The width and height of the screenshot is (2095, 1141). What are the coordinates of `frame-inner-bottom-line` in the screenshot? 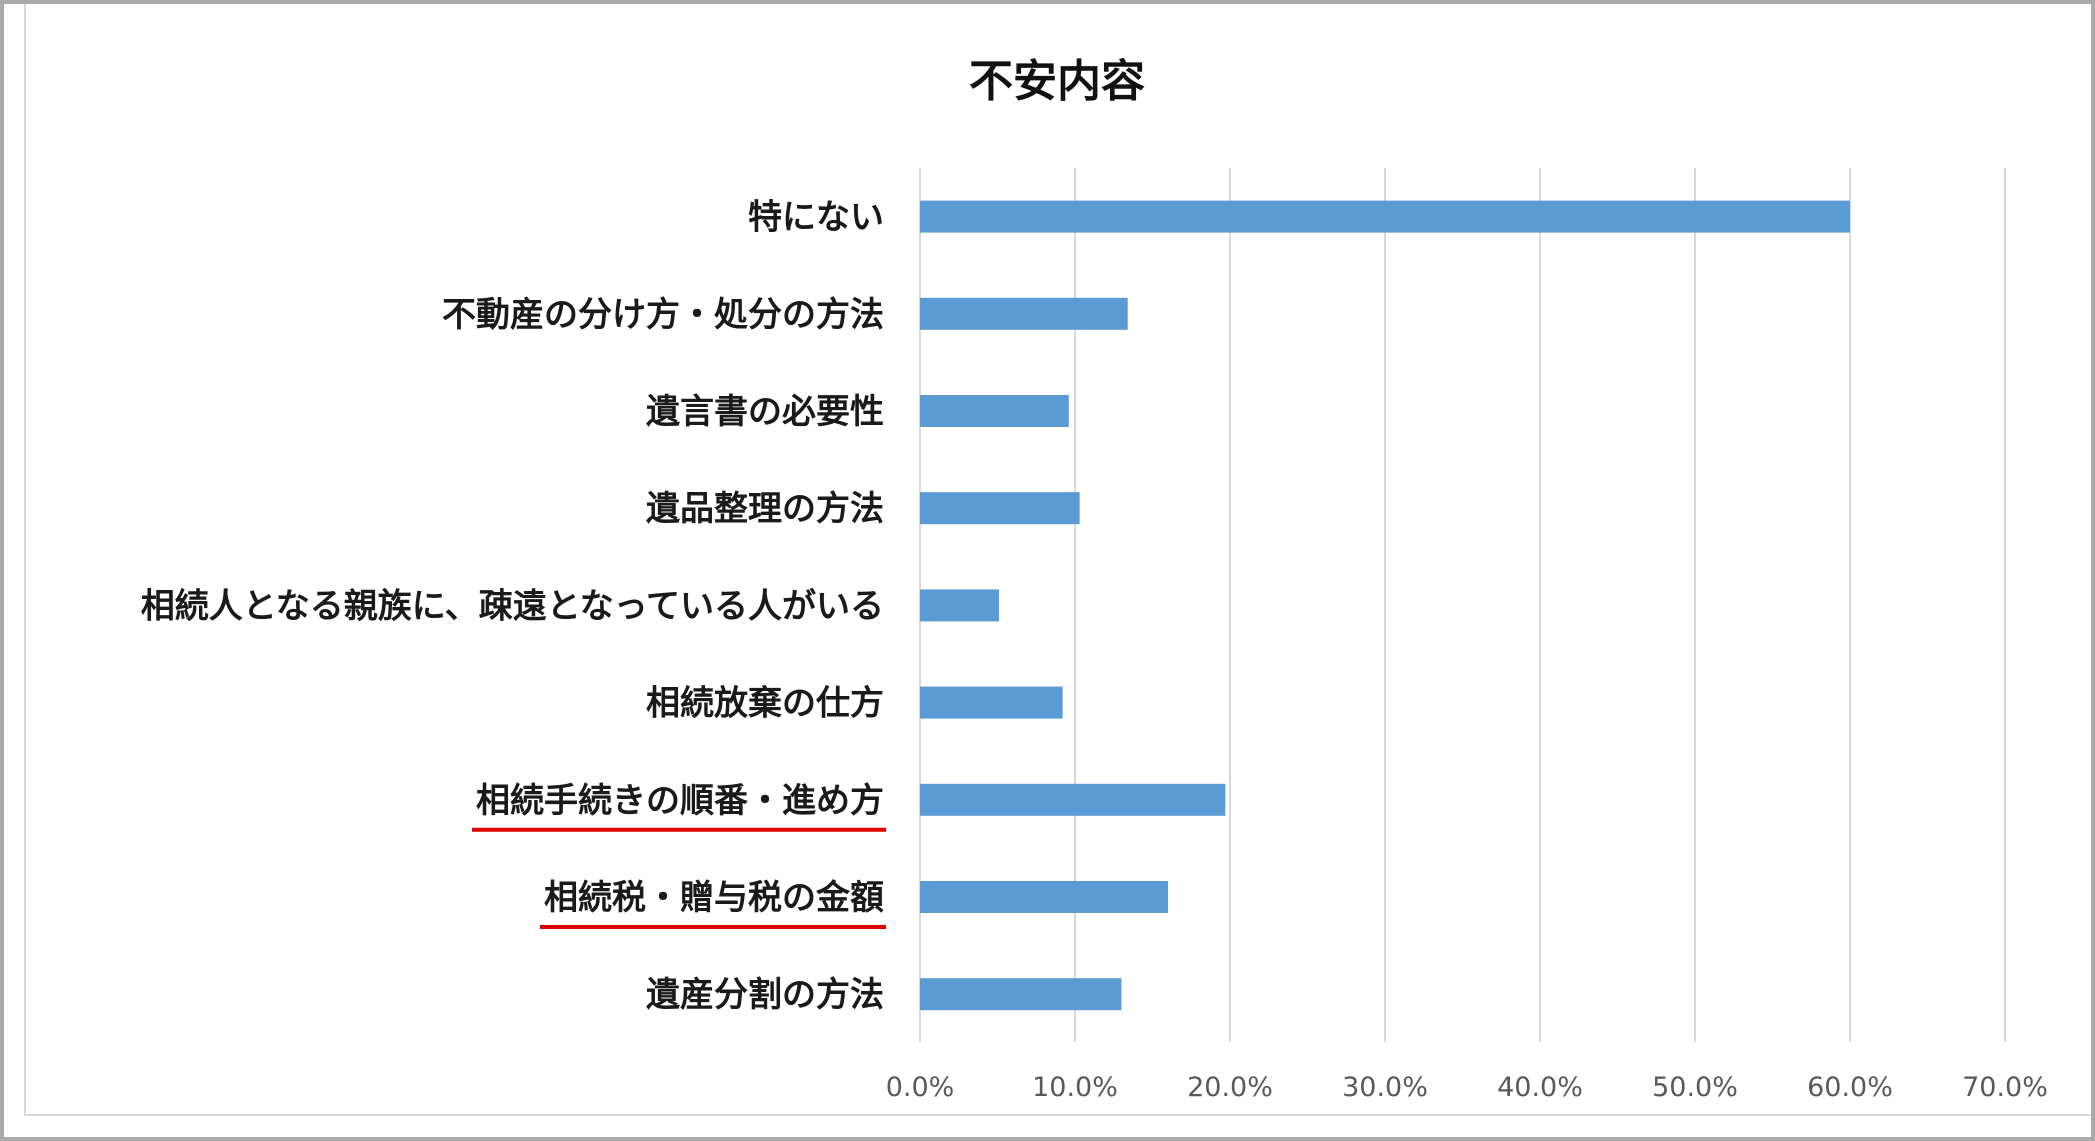 It's located at (1057, 1115).